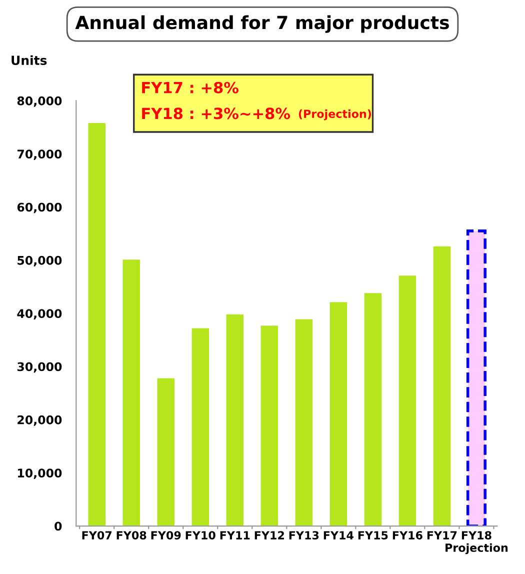 The image size is (525, 574). Describe the element at coordinates (97, 535) in the screenshot. I see `x-tick-label: FY07` at that location.